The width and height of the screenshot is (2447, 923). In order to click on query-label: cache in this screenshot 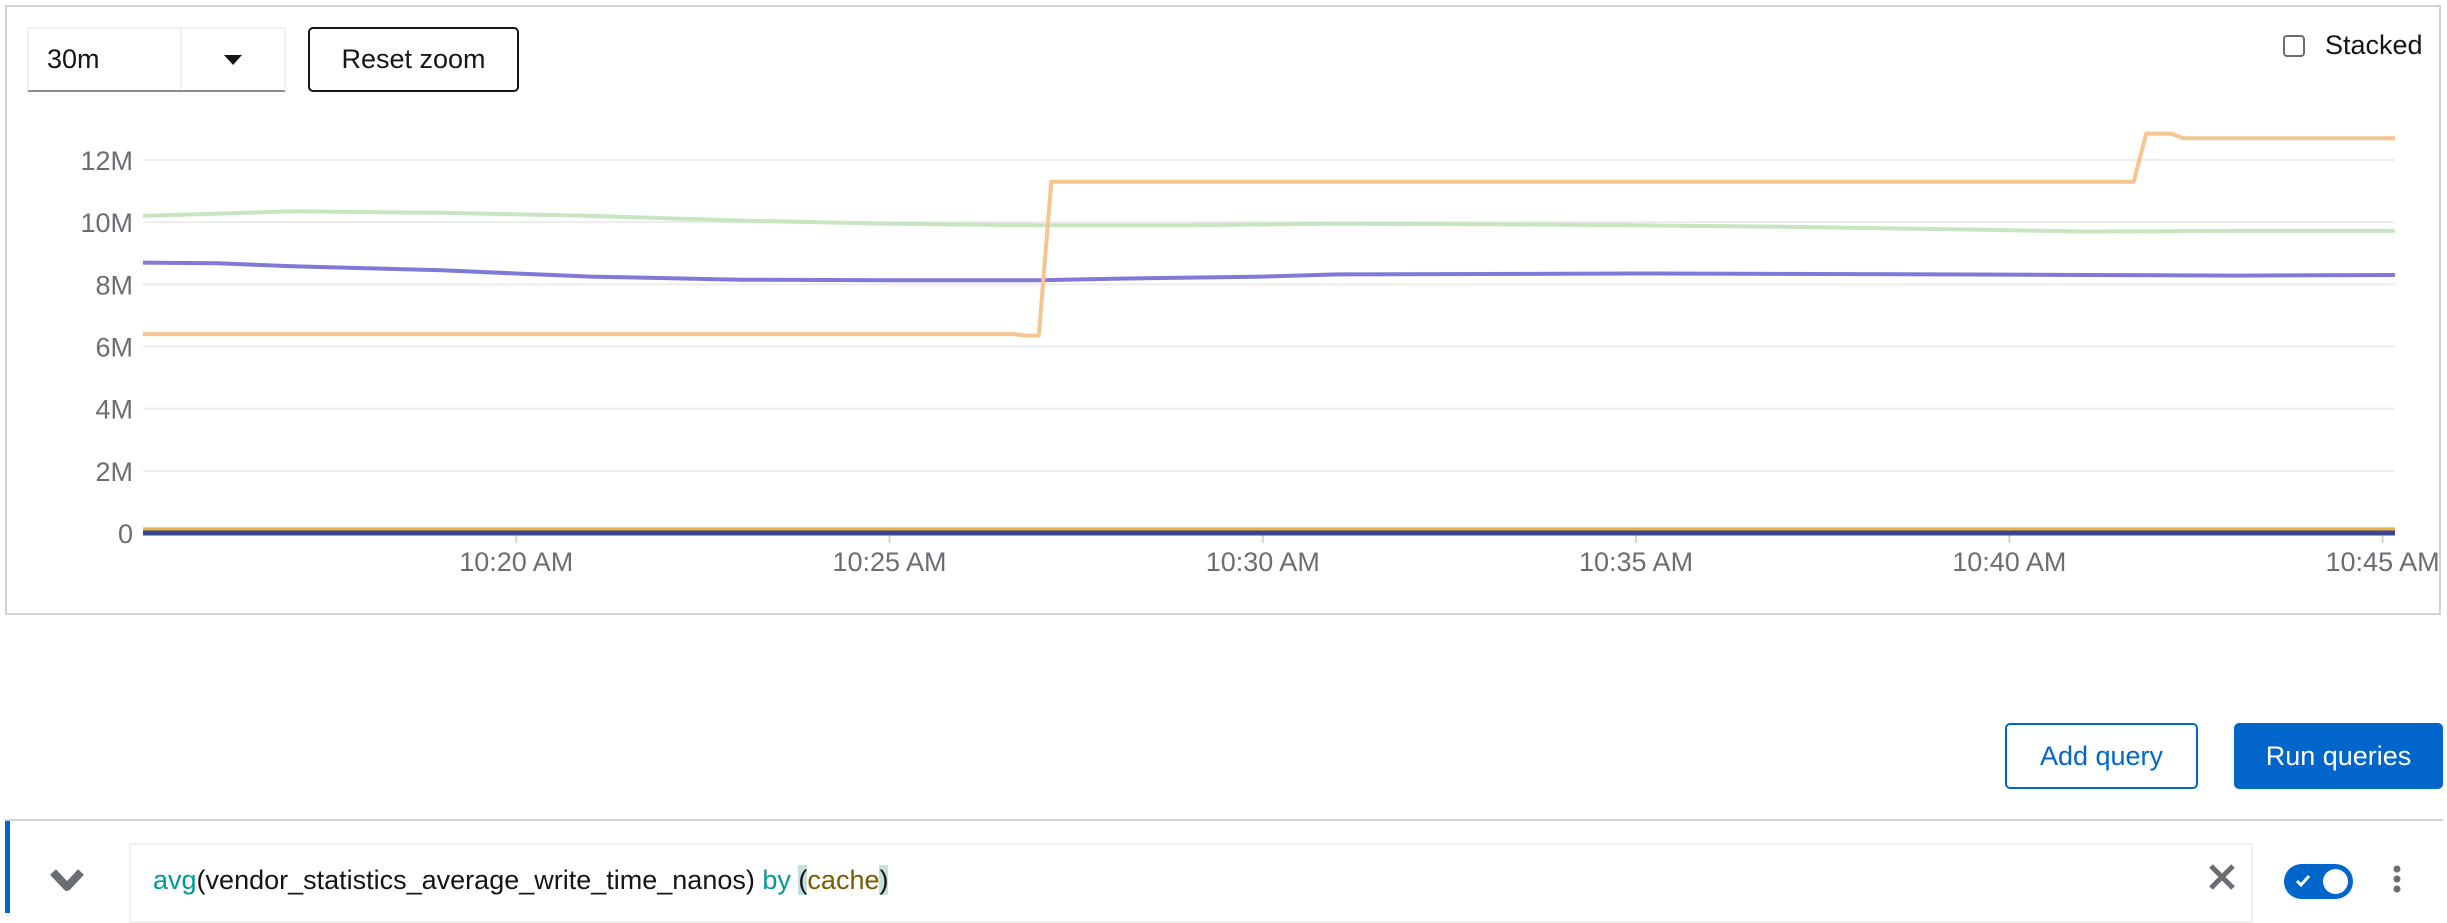, I will do `click(843, 880)`.